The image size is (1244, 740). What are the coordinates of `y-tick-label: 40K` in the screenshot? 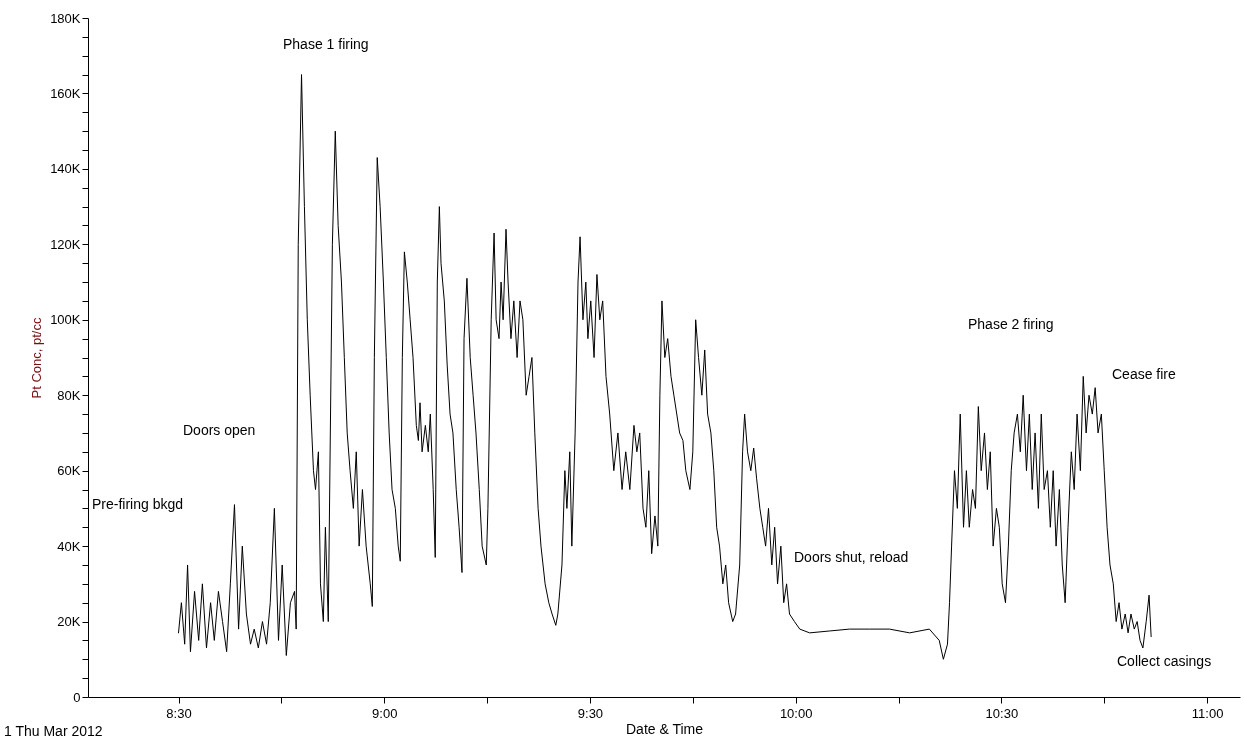 It's located at (69, 546).